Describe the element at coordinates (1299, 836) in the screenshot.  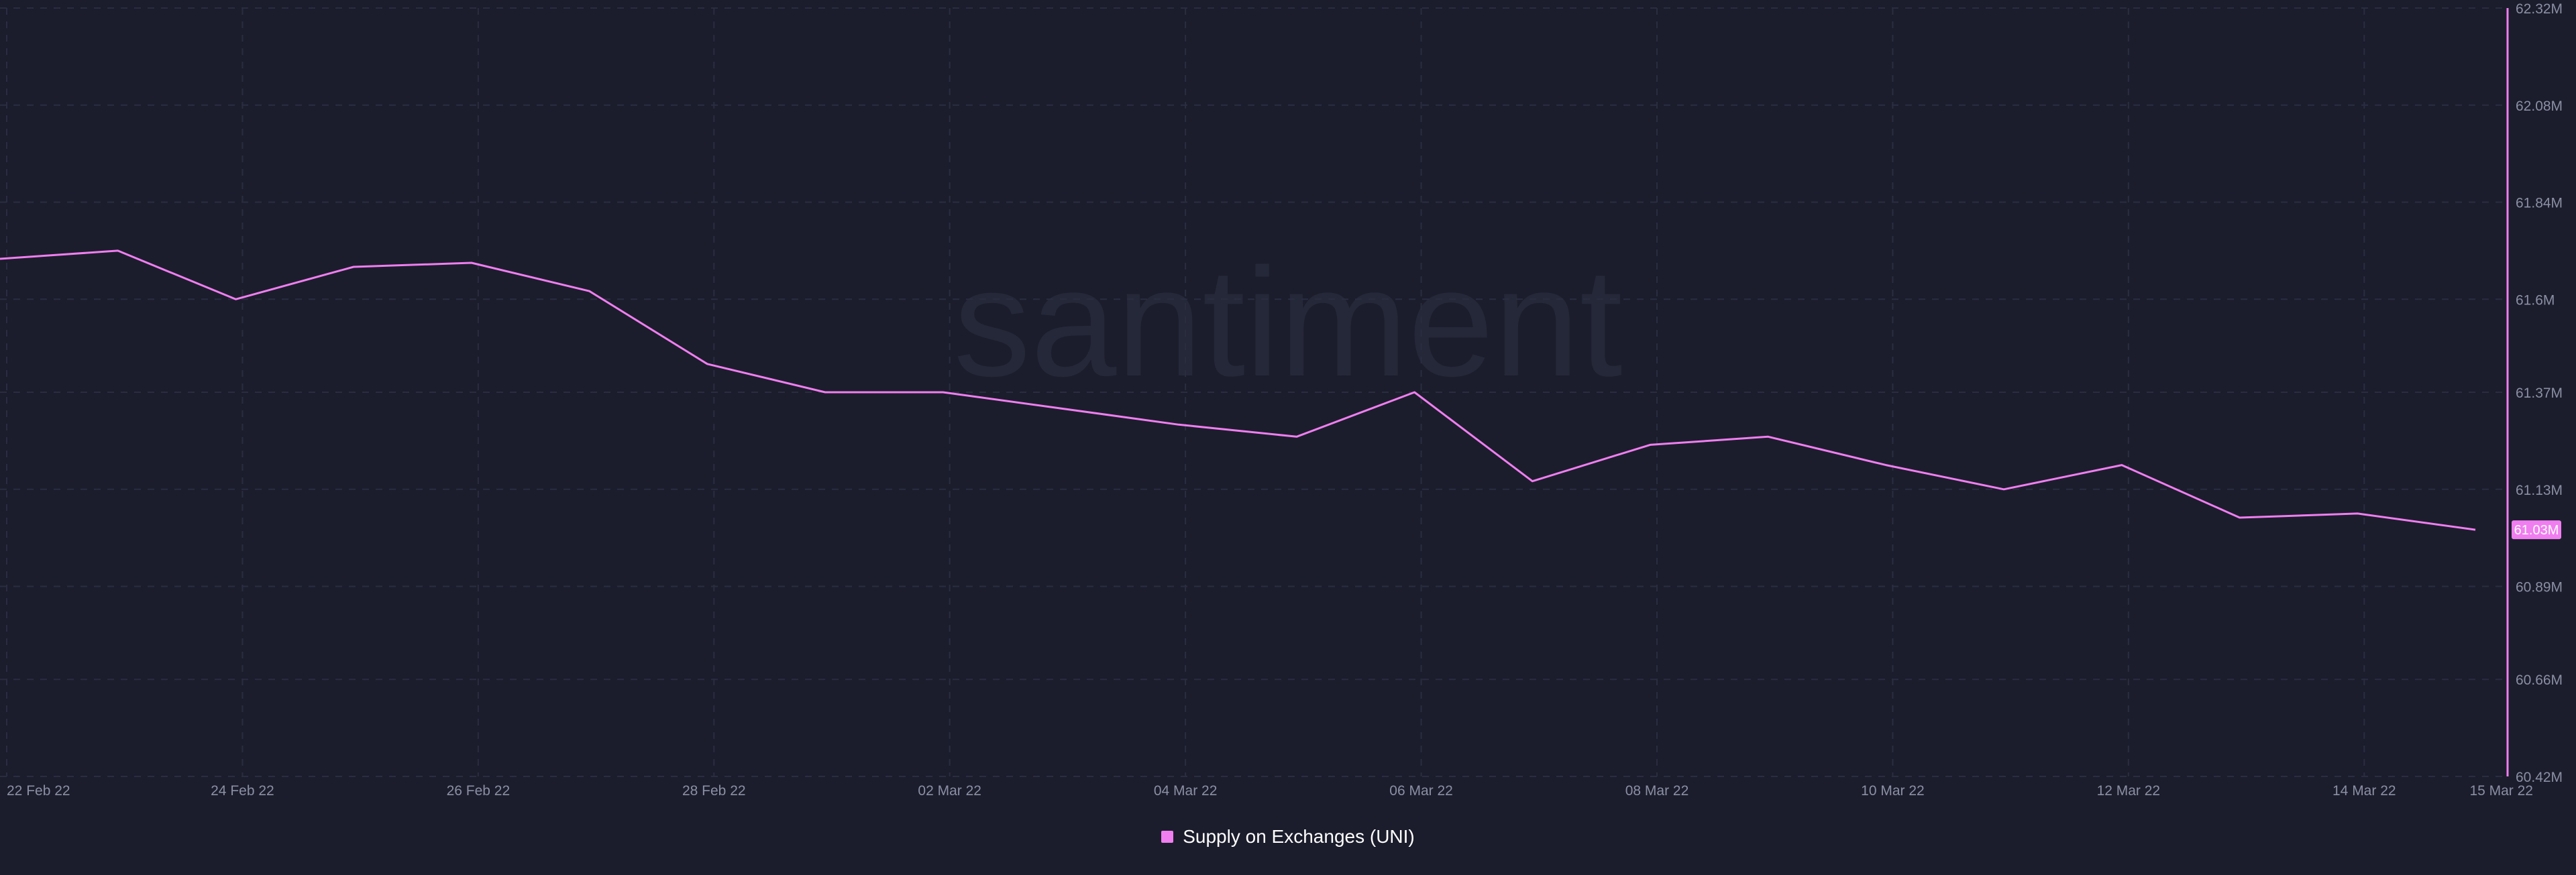
I see `legend-label: Supply on Exchanges (UNI)` at that location.